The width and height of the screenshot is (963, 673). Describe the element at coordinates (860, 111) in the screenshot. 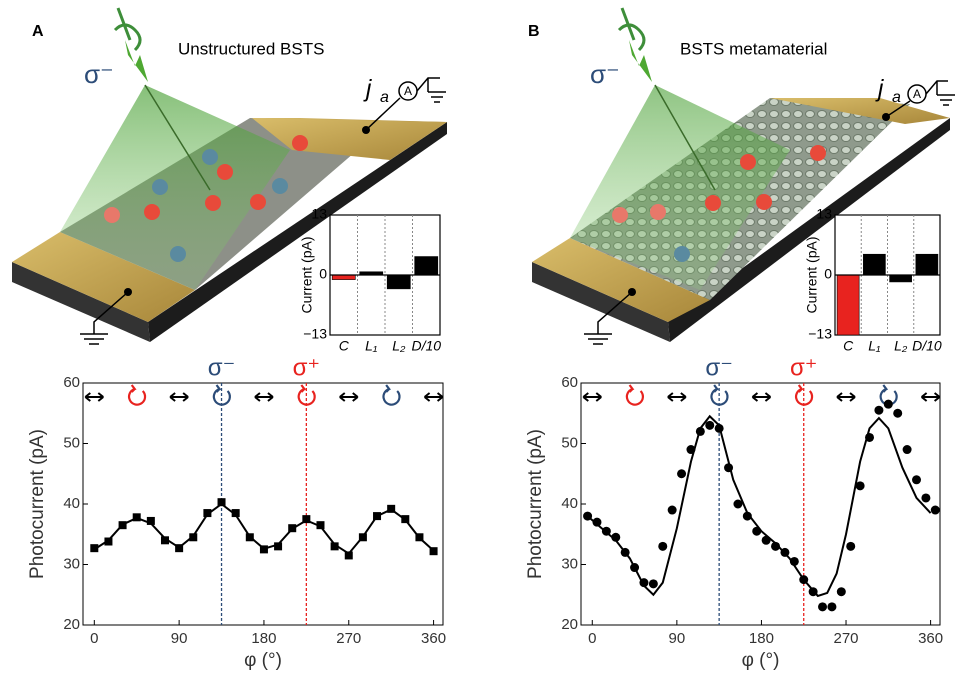

I see `gold-pad` at that location.